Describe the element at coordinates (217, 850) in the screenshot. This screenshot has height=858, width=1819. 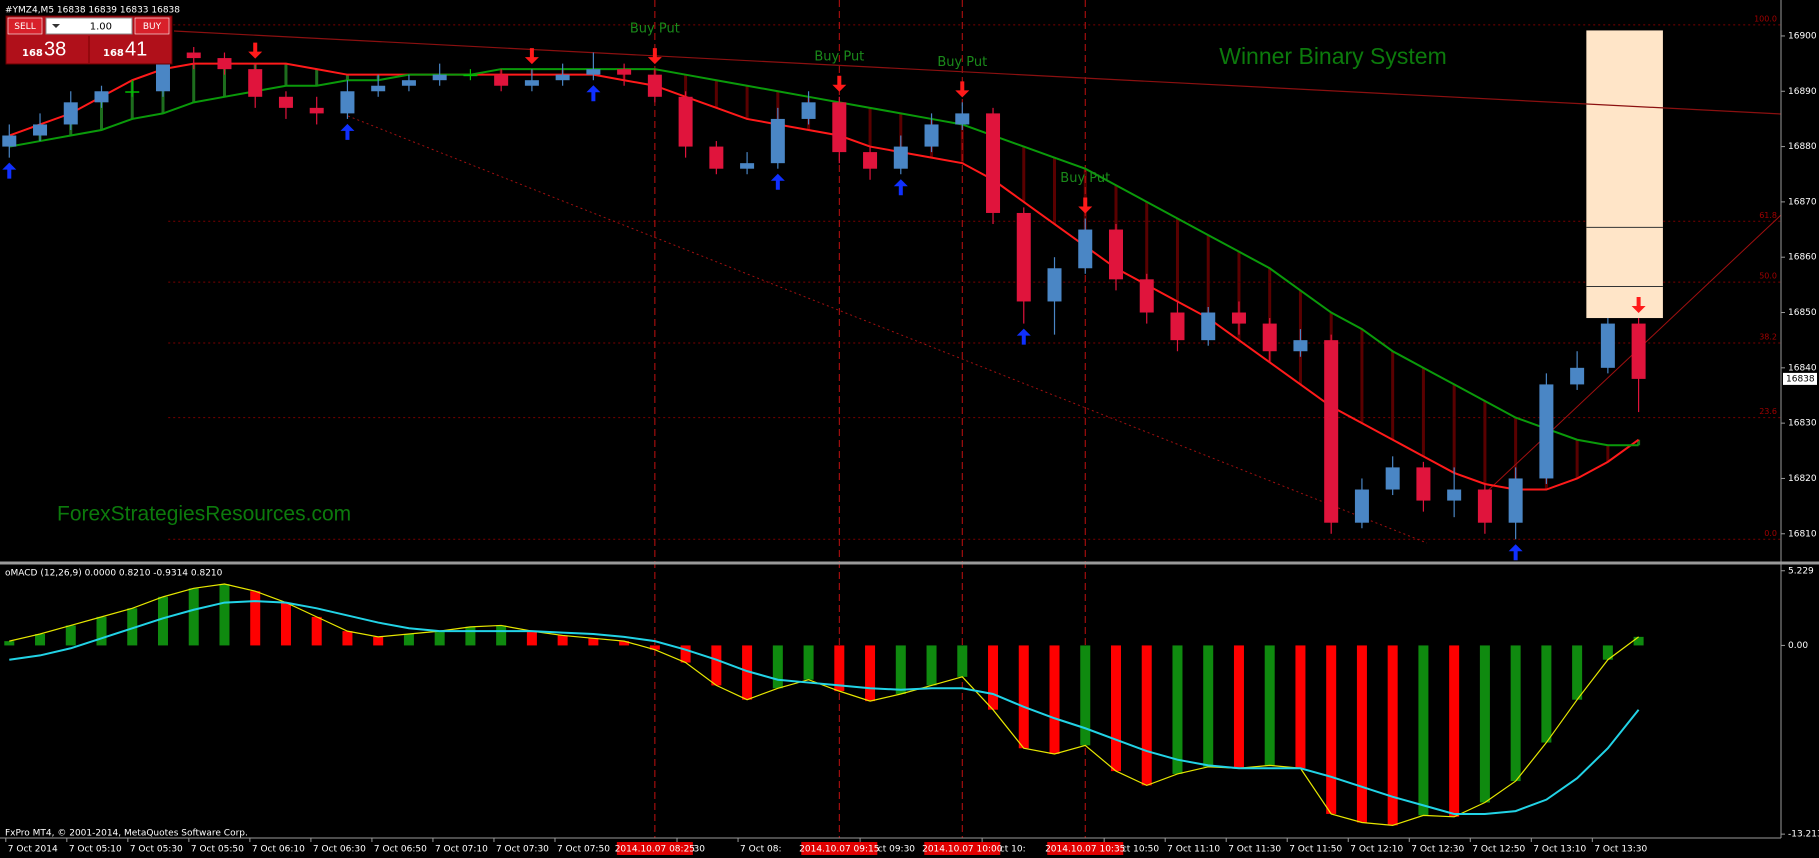
I see `x-tick-label: 7 Oct 05:50` at that location.